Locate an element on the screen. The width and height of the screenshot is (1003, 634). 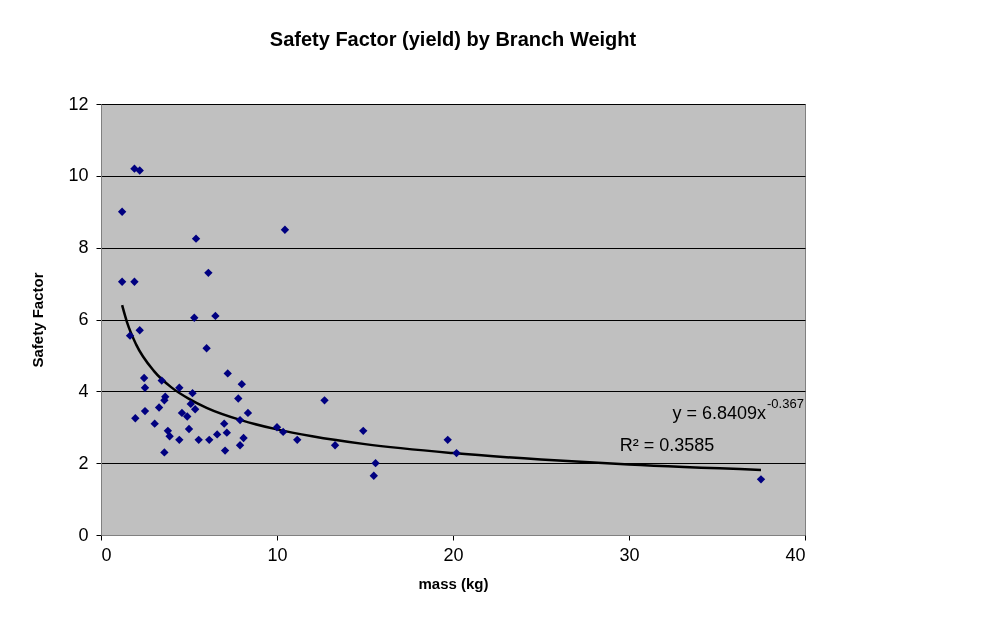
x-tick-label: 0 is located at coordinates (106, 554).